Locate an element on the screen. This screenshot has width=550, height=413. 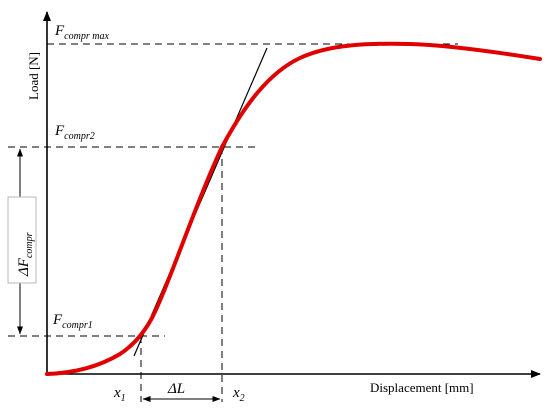
delta-f-label: ΔFcompr is located at coordinates (25, 254).